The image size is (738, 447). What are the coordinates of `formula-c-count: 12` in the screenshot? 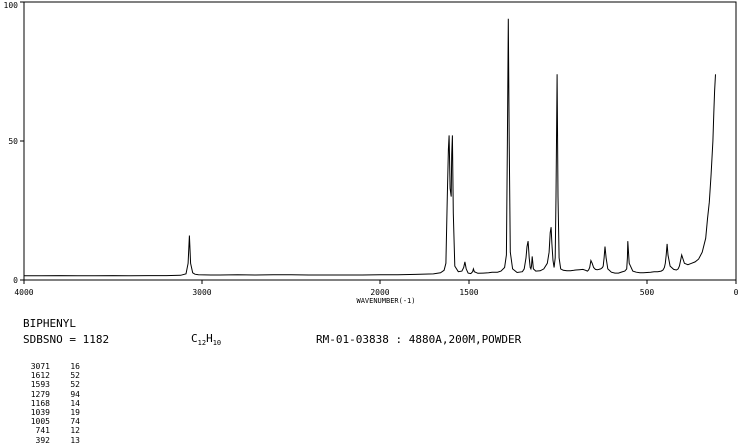 It's located at (202, 343).